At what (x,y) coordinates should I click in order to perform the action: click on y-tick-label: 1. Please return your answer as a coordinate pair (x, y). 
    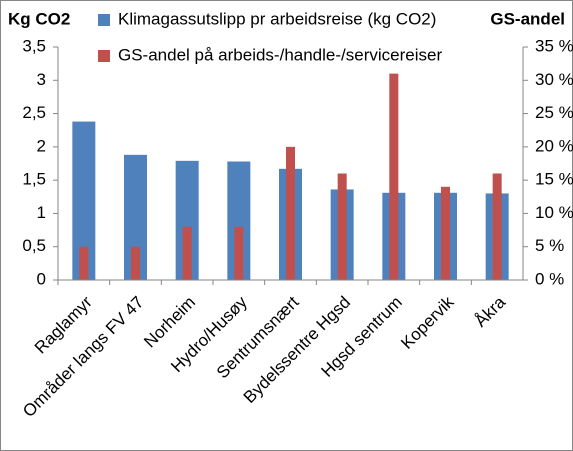
    Looking at the image, I should click on (41, 212).